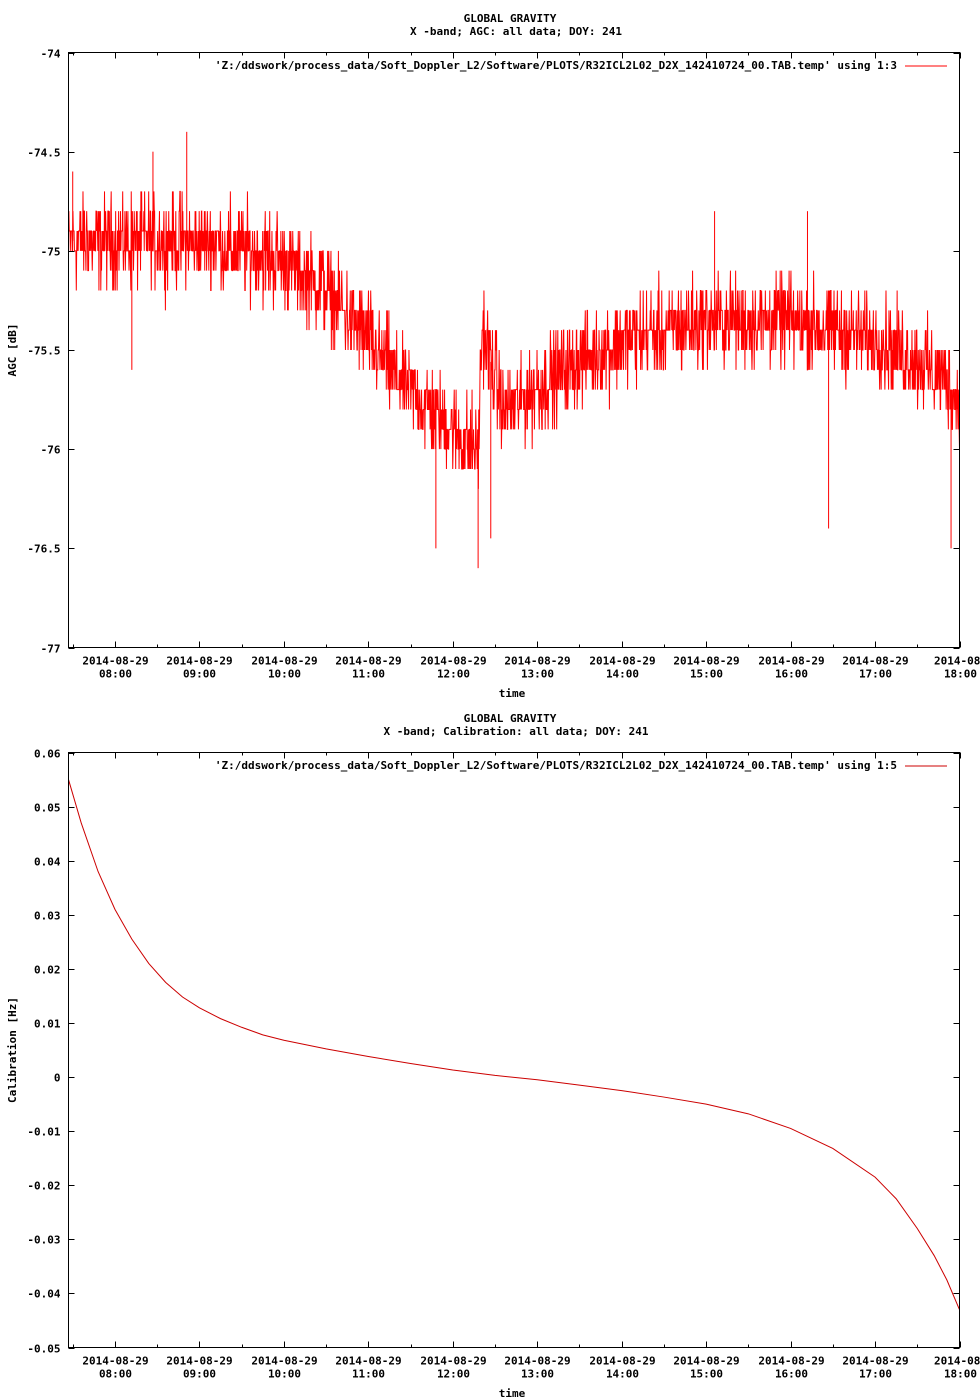 This screenshot has height=1400, width=980. Describe the element at coordinates (43, 1240) in the screenshot. I see `y-tick-label: -0.03` at that location.